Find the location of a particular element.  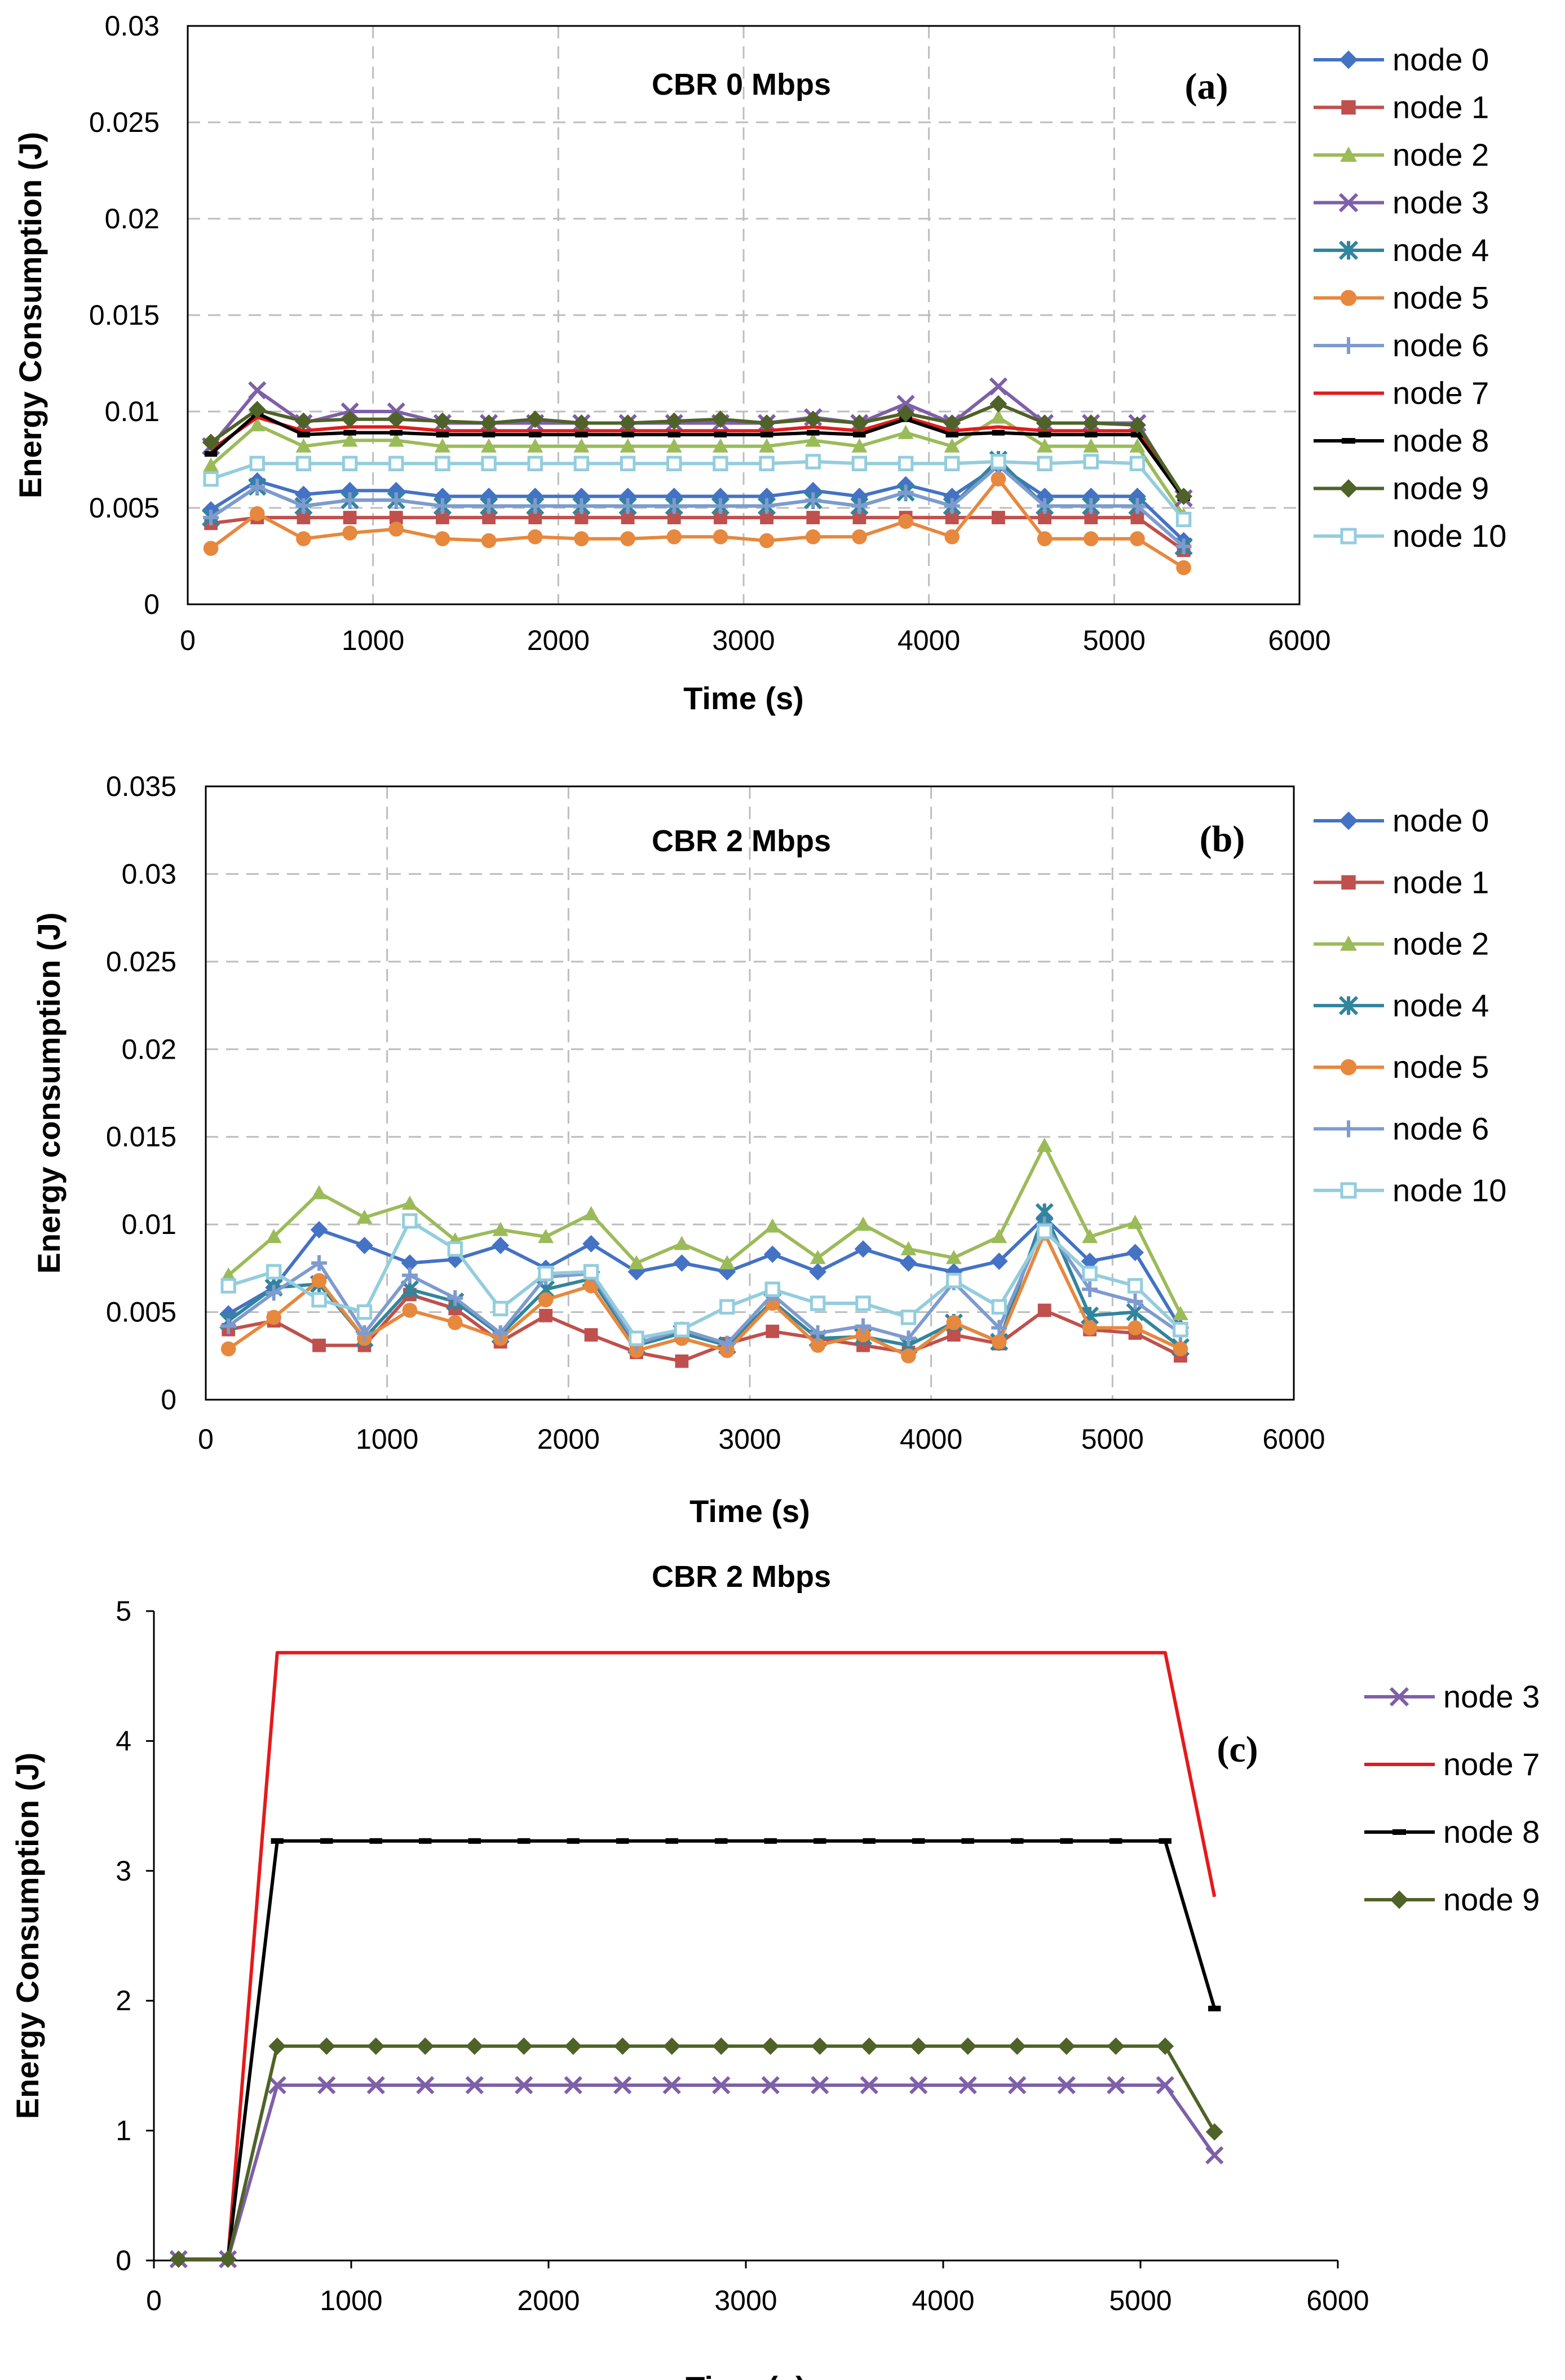

legend-label: node 7 is located at coordinates (1440, 393).